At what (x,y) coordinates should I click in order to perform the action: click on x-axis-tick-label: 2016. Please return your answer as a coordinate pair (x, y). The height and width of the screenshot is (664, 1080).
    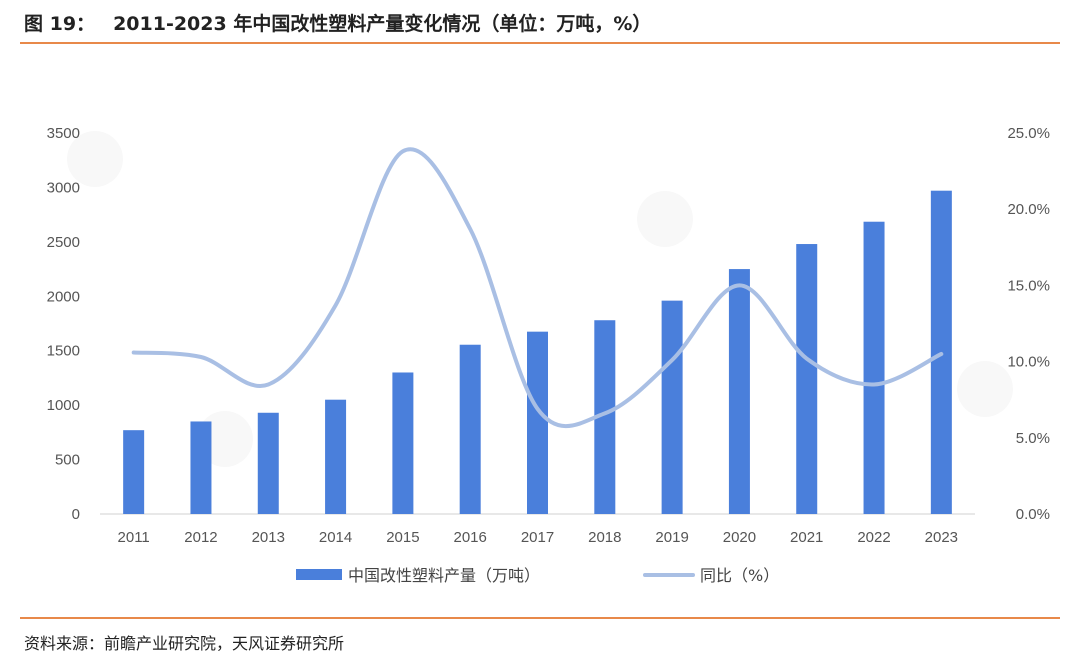
    Looking at the image, I should click on (470, 537).